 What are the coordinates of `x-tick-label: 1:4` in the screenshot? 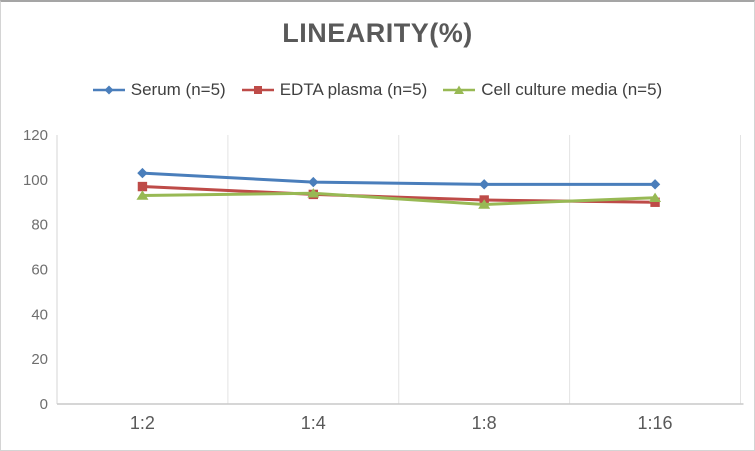 It's located at (313, 423).